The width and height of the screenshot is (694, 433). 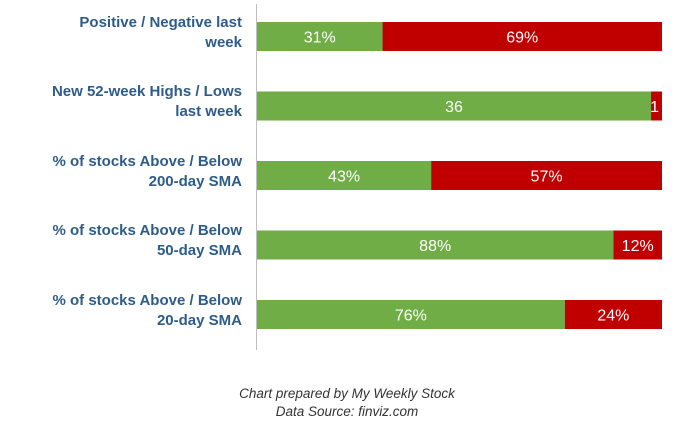 I want to click on category-label-line: 20-day SMA, so click(x=199, y=320).